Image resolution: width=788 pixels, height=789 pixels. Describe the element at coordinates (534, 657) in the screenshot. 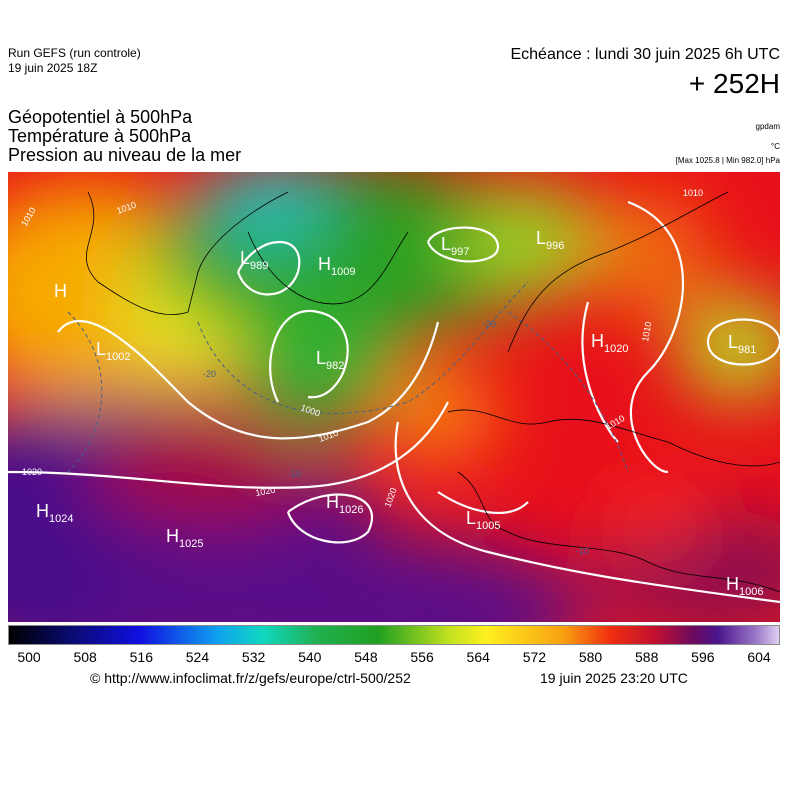

I see `scale-tick-label: 572` at that location.